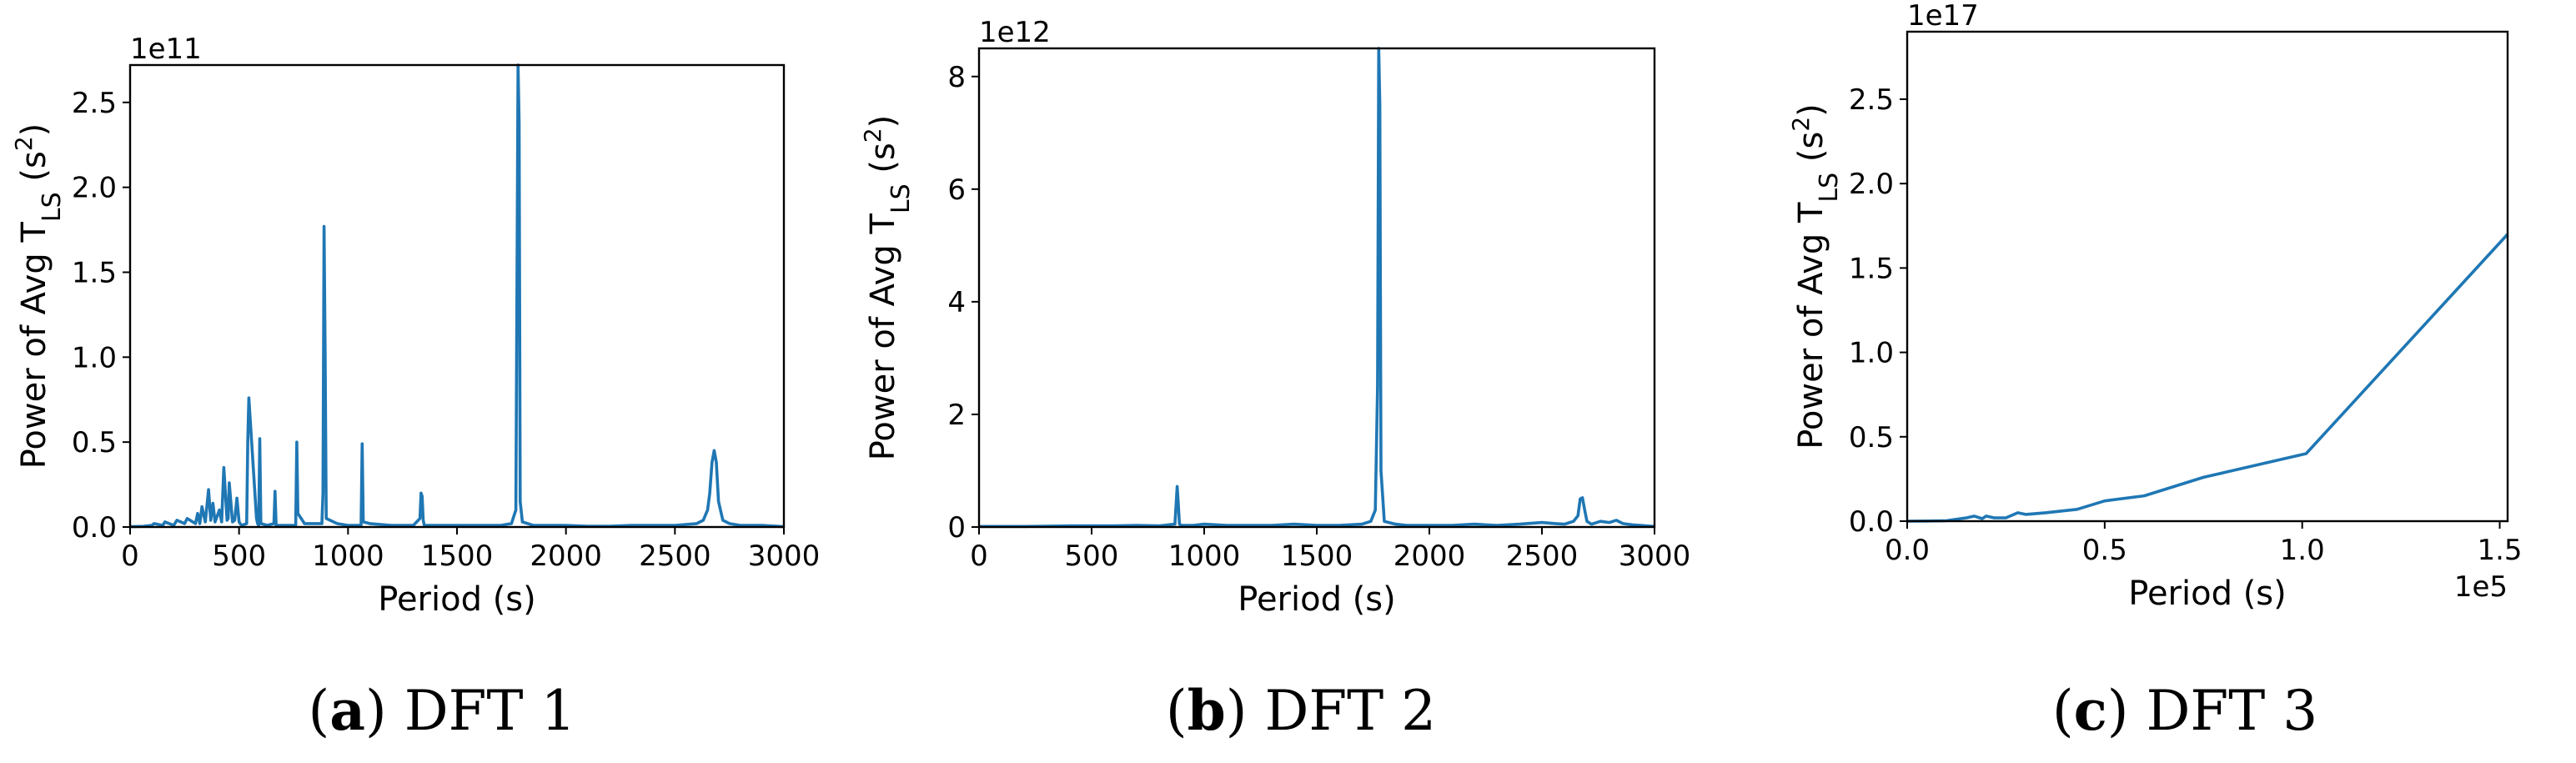 This screenshot has height=763, width=2576. Describe the element at coordinates (2207, 378) in the screenshot. I see `series-line` at that location.